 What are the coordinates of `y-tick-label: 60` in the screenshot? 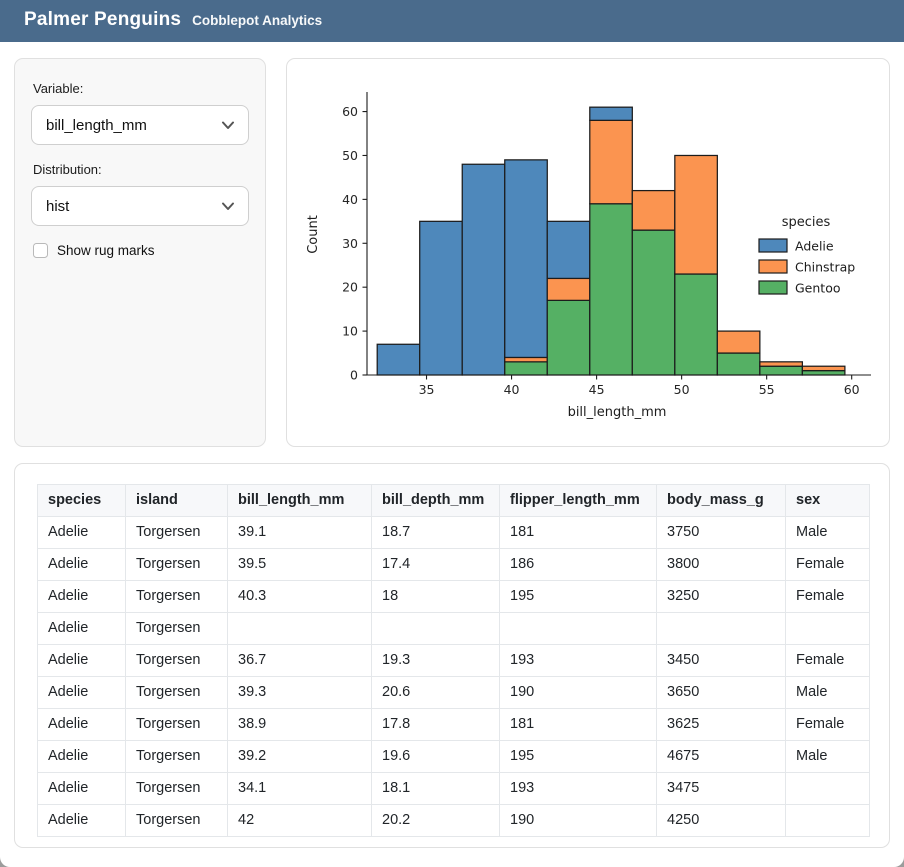 It's located at (350, 111).